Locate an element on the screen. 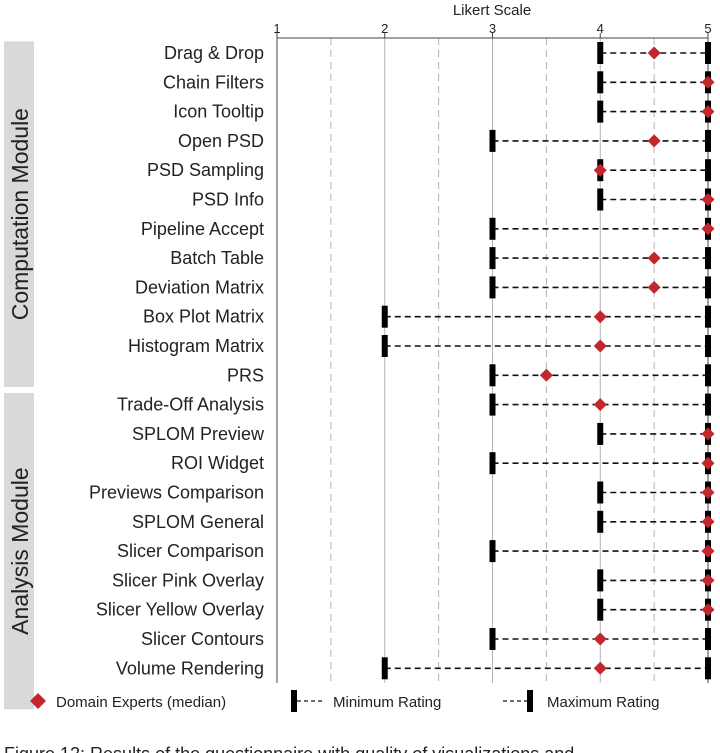 The width and height of the screenshot is (720, 753). row-label: Previews Comparison is located at coordinates (176, 493).